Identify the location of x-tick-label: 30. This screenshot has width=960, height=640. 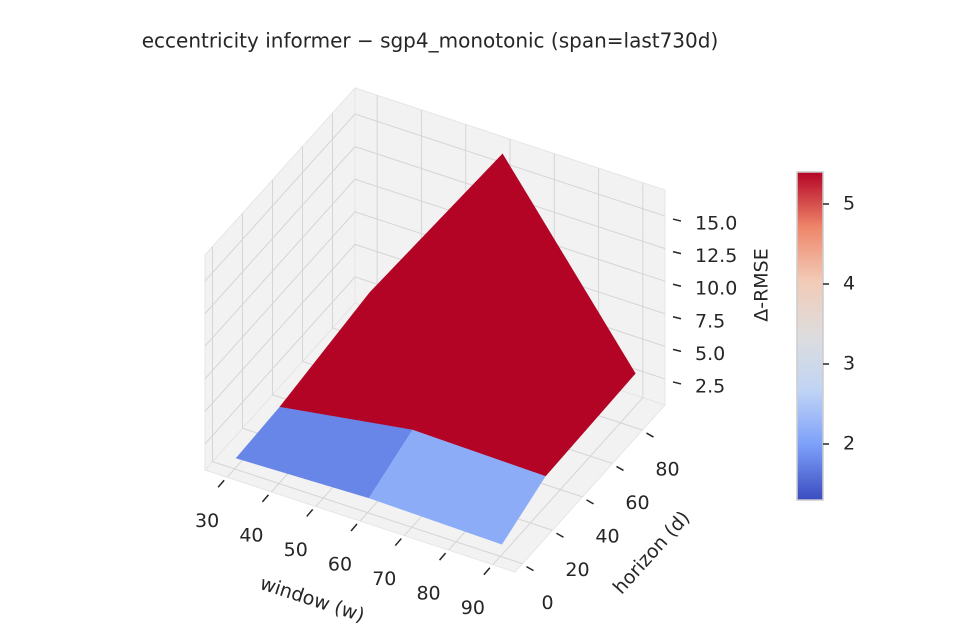
(207, 521).